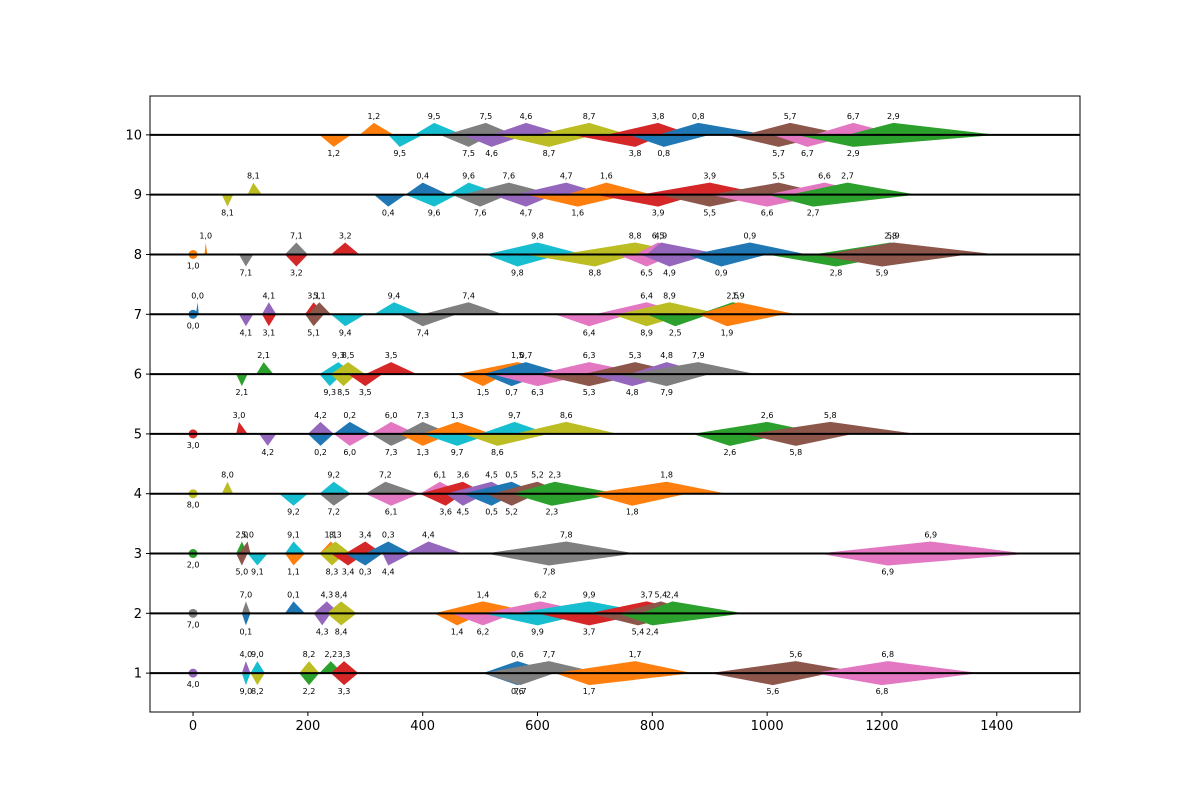 Image resolution: width=1200 pixels, height=800 pixels. What do you see at coordinates (468, 295) in the screenshot?
I see `mark-label: 7,4` at bounding box center [468, 295].